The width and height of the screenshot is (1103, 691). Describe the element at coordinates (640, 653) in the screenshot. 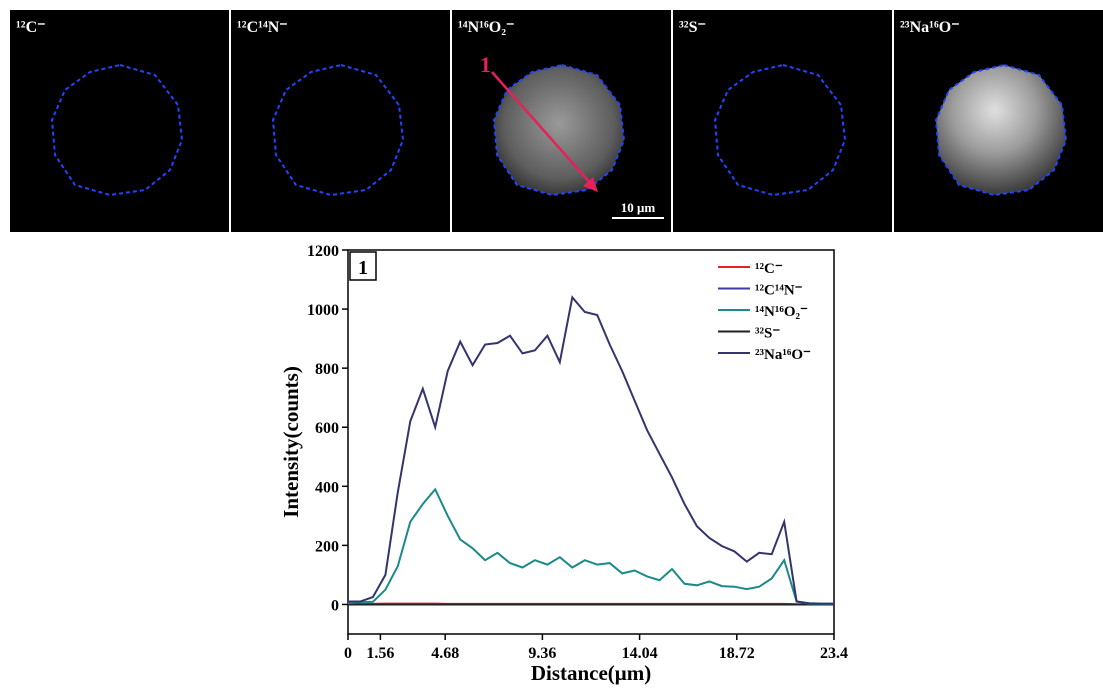

I see `x-tick-label: 14.04` at that location.